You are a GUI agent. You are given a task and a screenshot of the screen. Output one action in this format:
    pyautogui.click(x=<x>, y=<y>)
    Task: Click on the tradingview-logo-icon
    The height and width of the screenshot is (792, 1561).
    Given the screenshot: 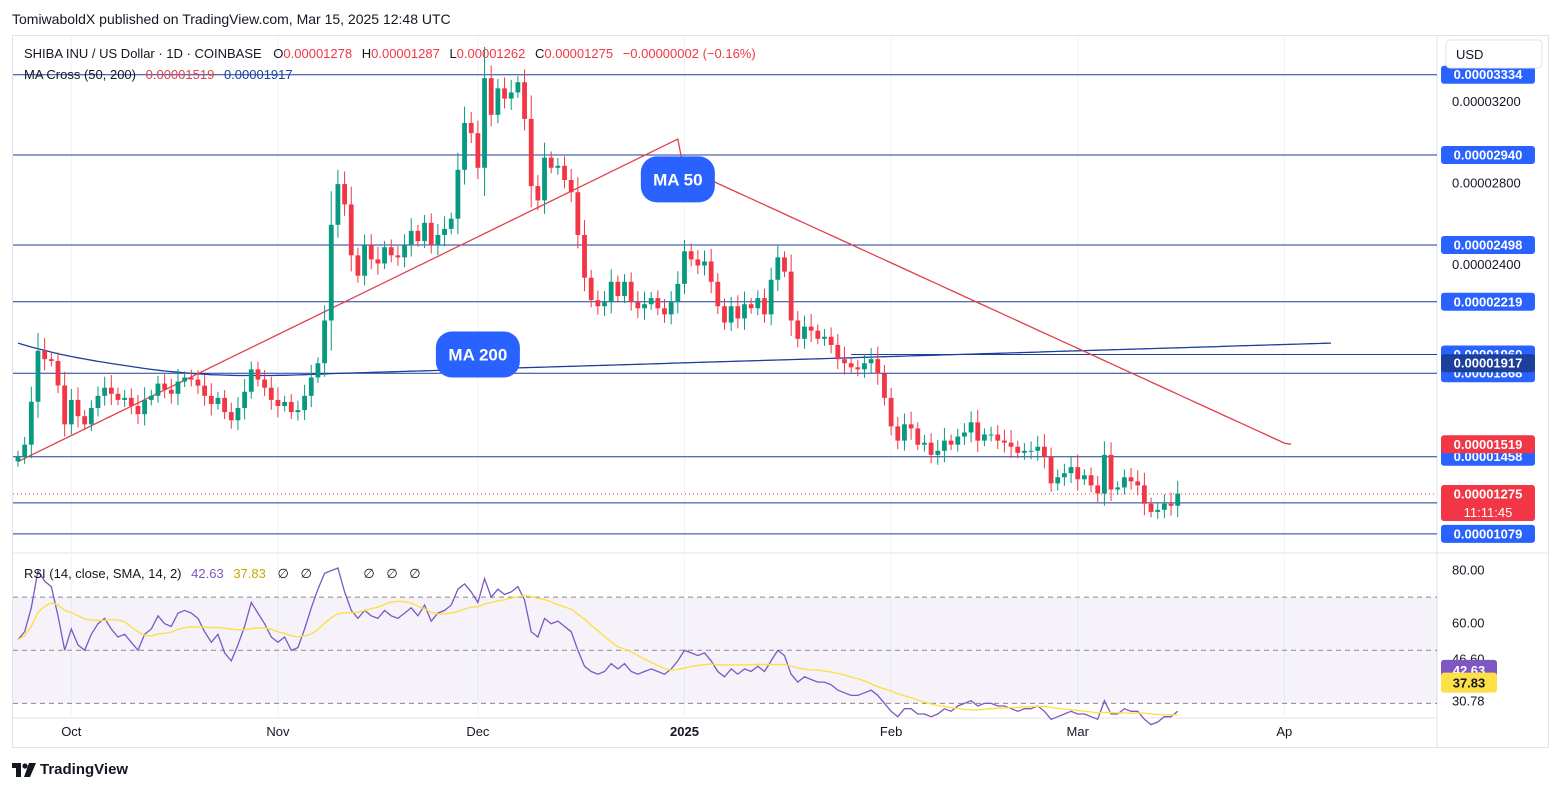 What is the action you would take?
    pyautogui.click(x=24, y=769)
    